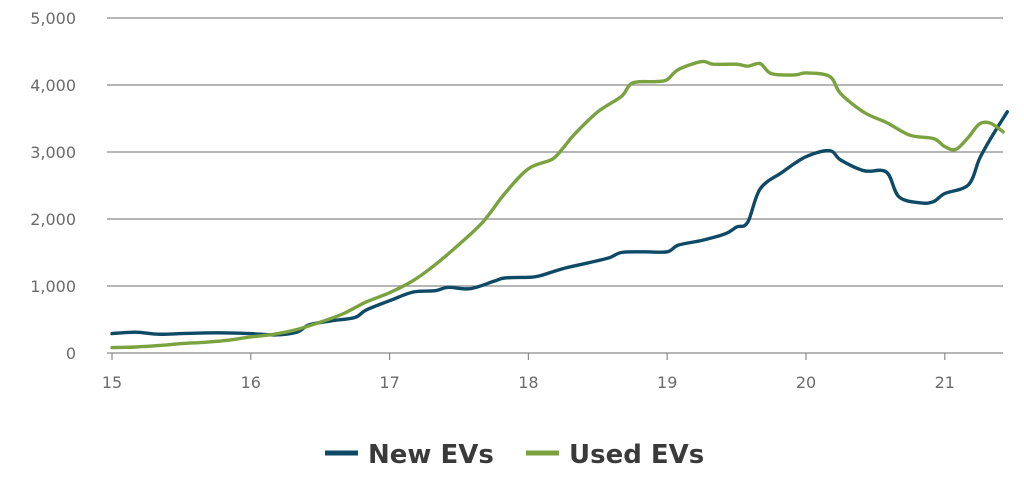 The height and width of the screenshot is (501, 1024). Describe the element at coordinates (53, 286) in the screenshot. I see `y-tick-label: 1,000` at that location.